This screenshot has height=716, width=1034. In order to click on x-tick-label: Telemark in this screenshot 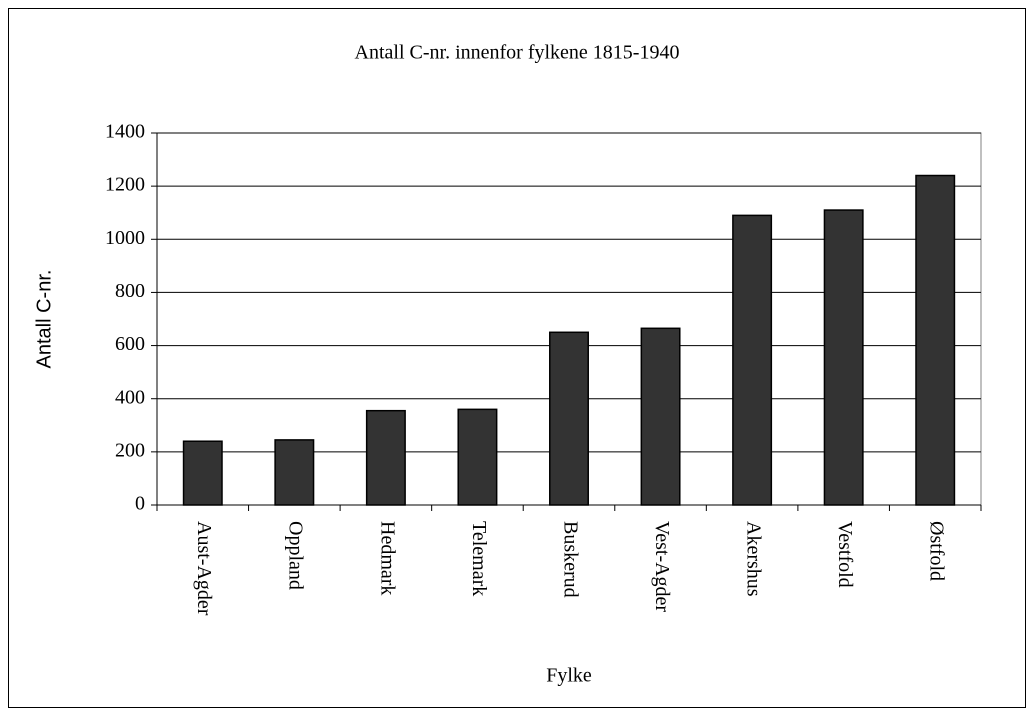, I will do `click(479, 558)`.